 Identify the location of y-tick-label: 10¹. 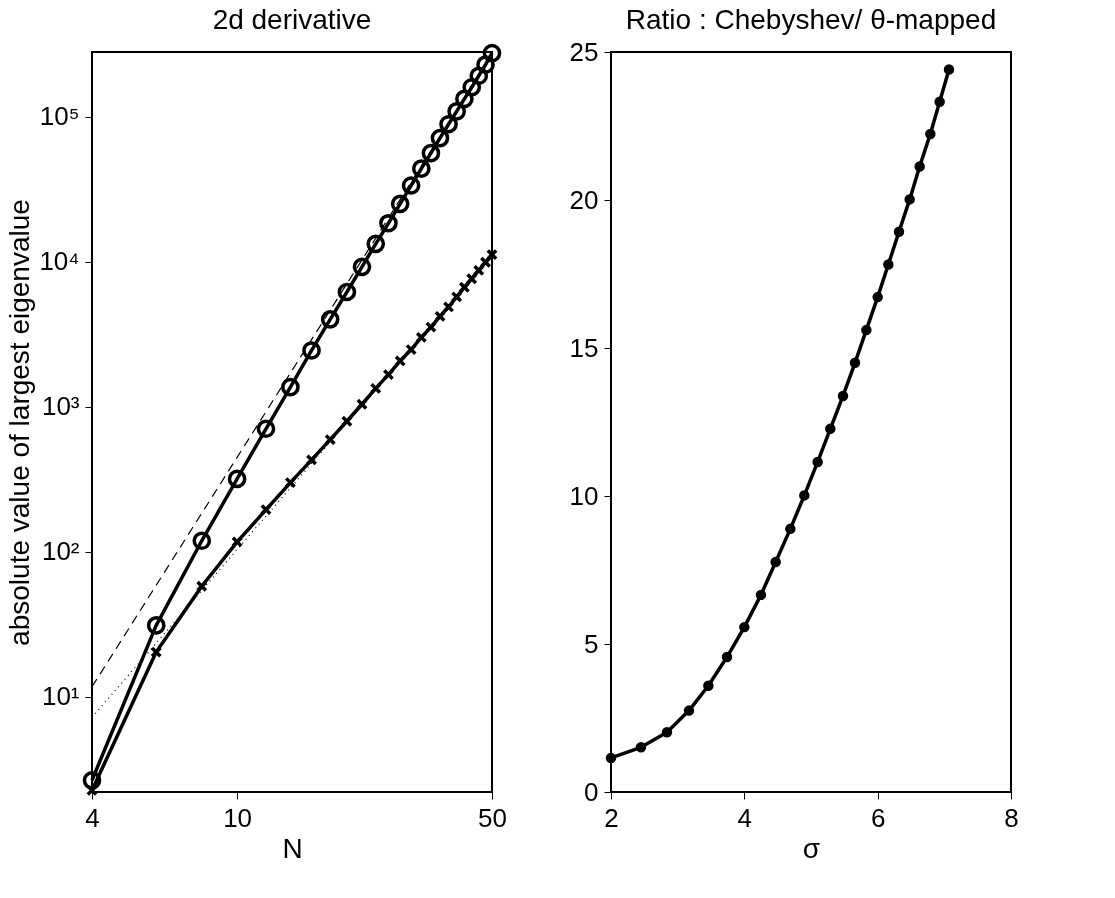
(60, 696).